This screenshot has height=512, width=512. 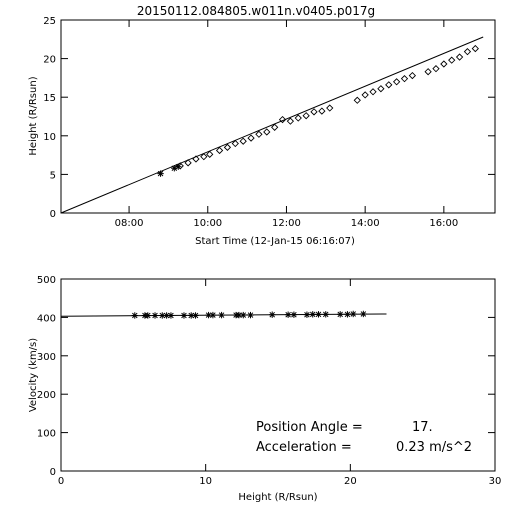 I want to click on x-tick-label: 0, so click(x=61, y=481).